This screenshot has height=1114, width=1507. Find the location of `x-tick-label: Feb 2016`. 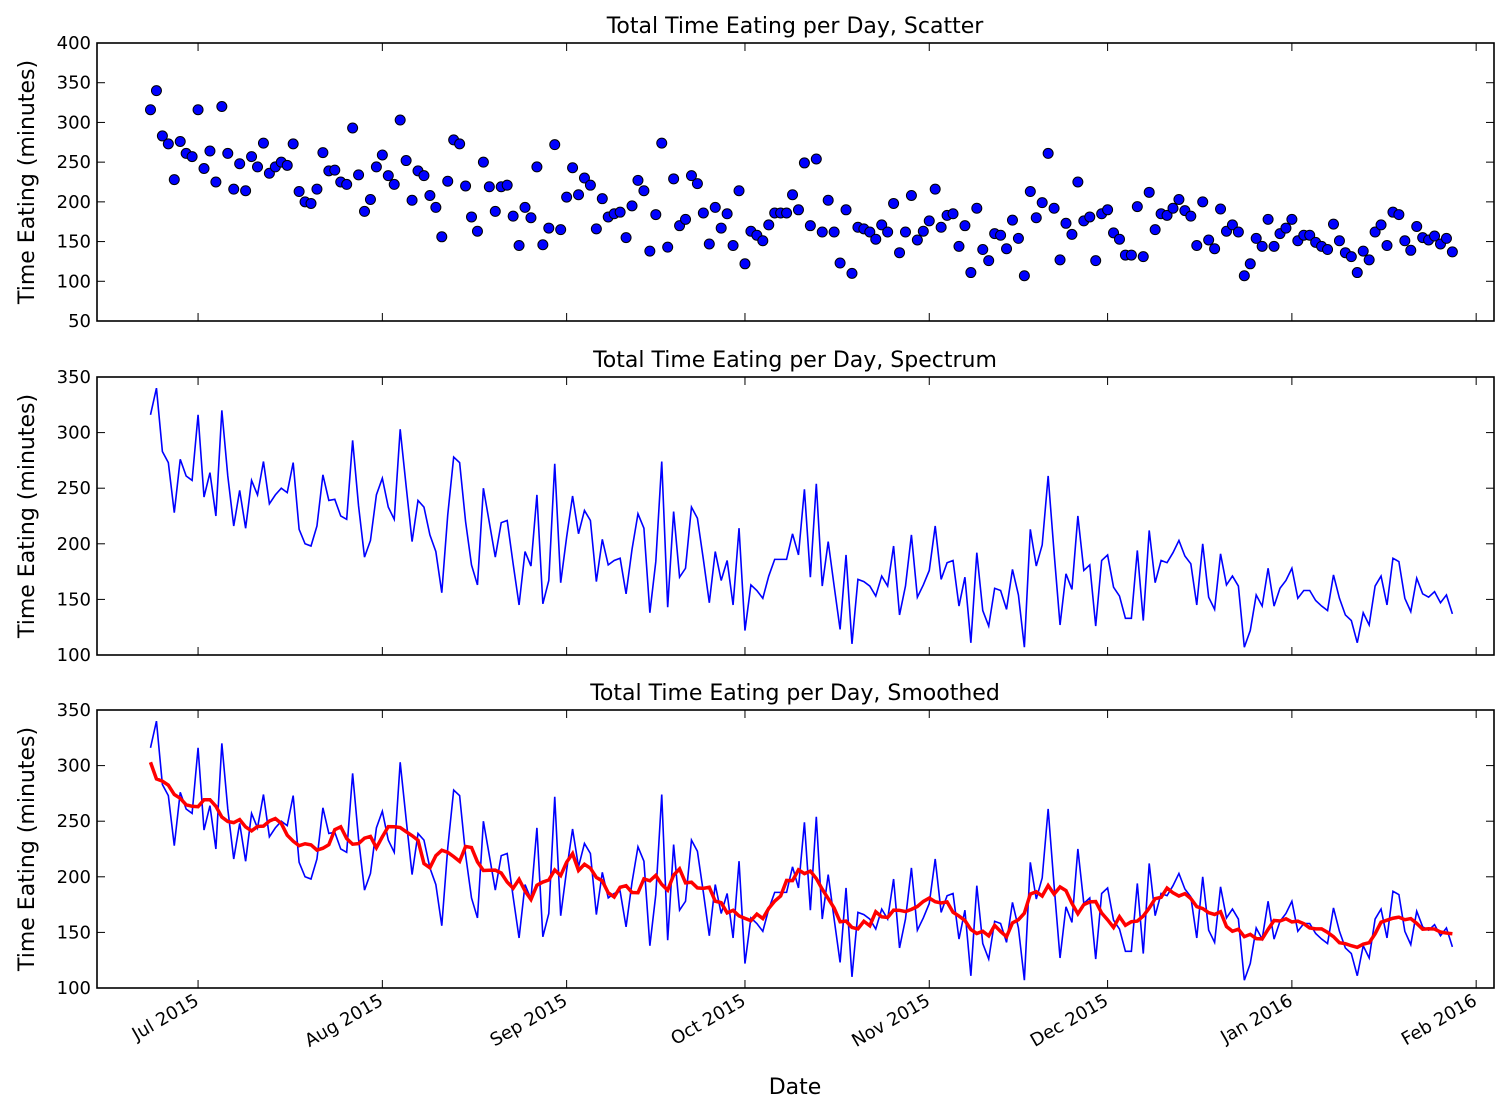

x-tick-label: Feb 2016 is located at coordinates (1439, 1020).